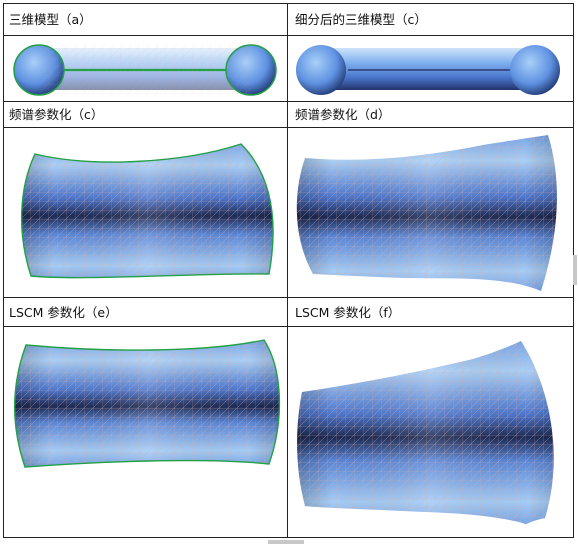 Image resolution: width=578 pixels, height=546 pixels. What do you see at coordinates (426, 213) in the screenshot?
I see `spectral-parameterization-d` at bounding box center [426, 213].